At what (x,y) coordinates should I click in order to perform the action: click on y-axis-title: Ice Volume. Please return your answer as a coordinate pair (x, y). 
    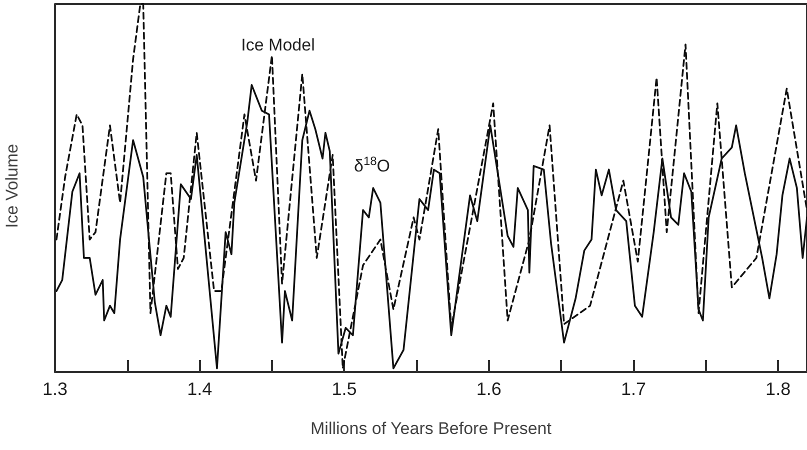
    Looking at the image, I should click on (12, 186).